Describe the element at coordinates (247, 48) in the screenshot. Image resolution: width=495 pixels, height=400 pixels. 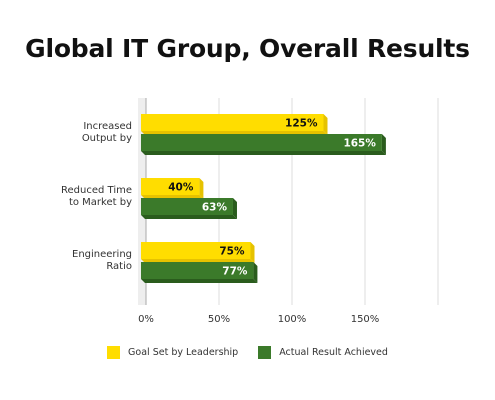
I see `chart-title: Global IT Group, Overall Results` at that location.